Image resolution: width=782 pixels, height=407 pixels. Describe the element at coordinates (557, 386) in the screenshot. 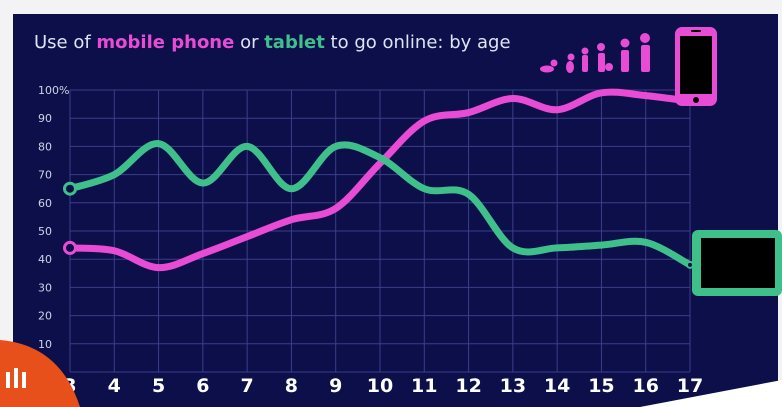

I see `x-tick-label: 14` at that location.